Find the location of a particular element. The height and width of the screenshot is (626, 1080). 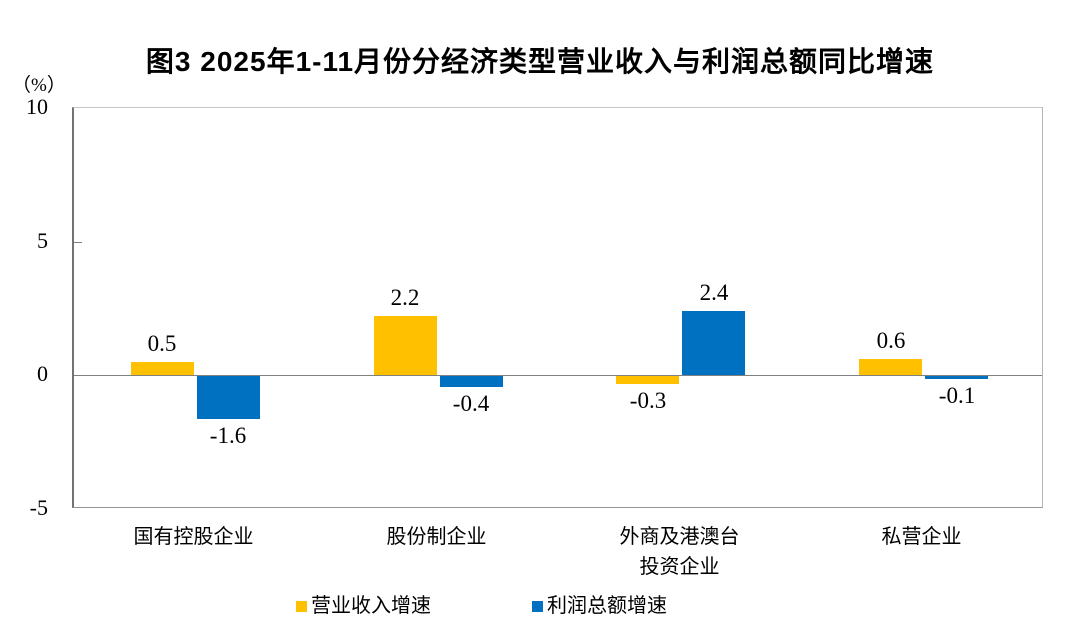

bar-value-label: 0.6 is located at coordinates (891, 340).